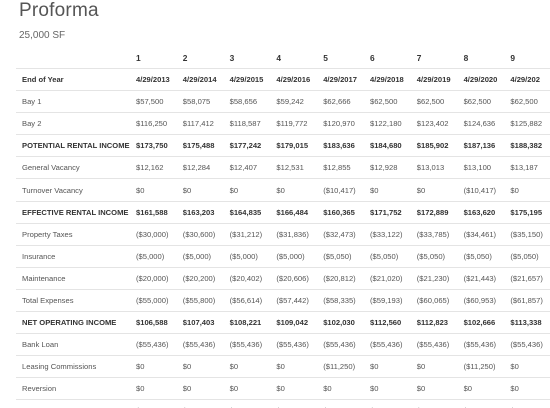  I want to click on value-cell: $161,588, so click(155, 212).